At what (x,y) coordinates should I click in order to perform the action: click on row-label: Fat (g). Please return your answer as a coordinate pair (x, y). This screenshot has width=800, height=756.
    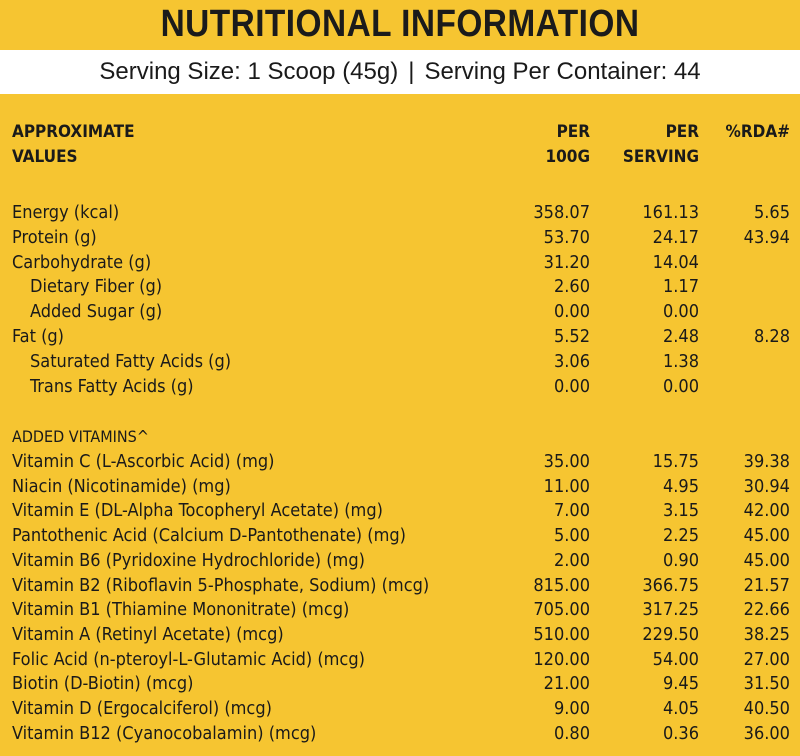
    Looking at the image, I should click on (38, 336).